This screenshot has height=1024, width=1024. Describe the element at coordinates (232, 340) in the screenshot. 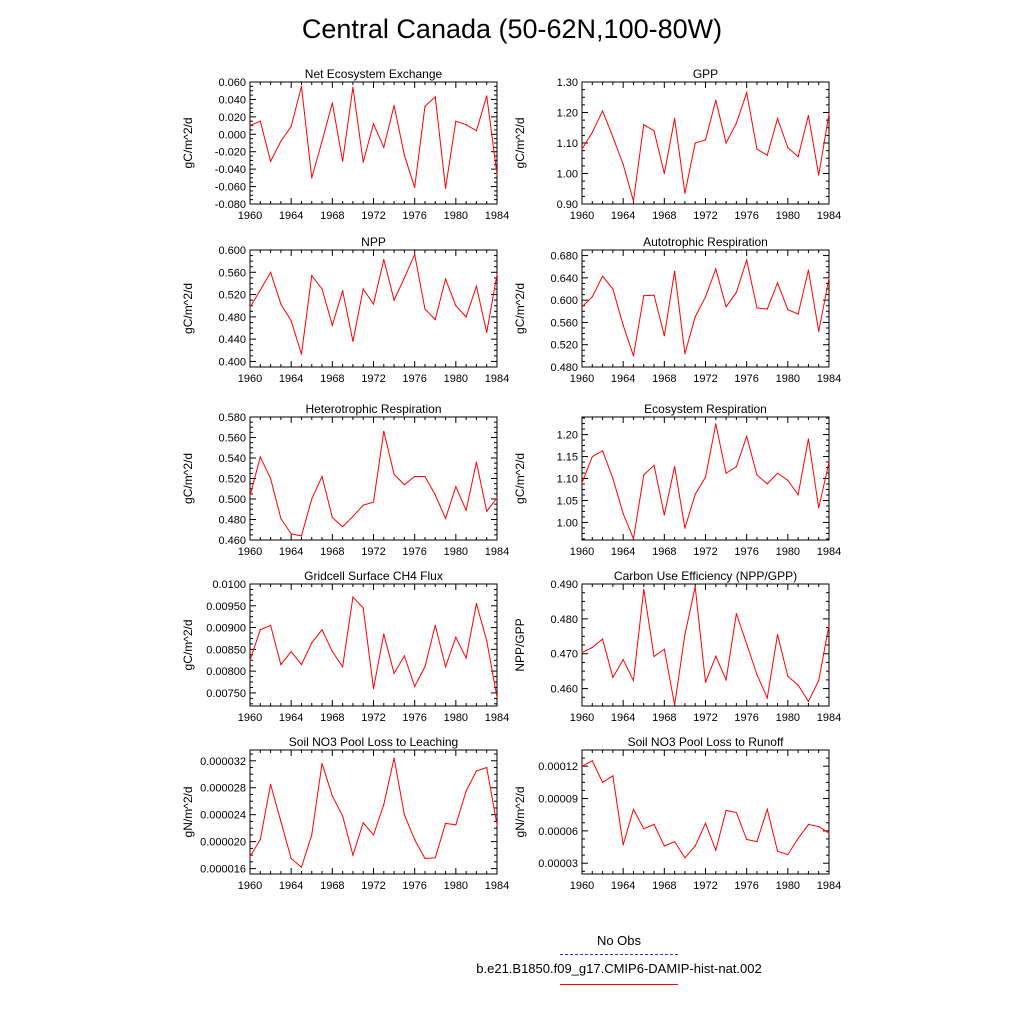

I see `y-tick-label: 0.440` at that location.